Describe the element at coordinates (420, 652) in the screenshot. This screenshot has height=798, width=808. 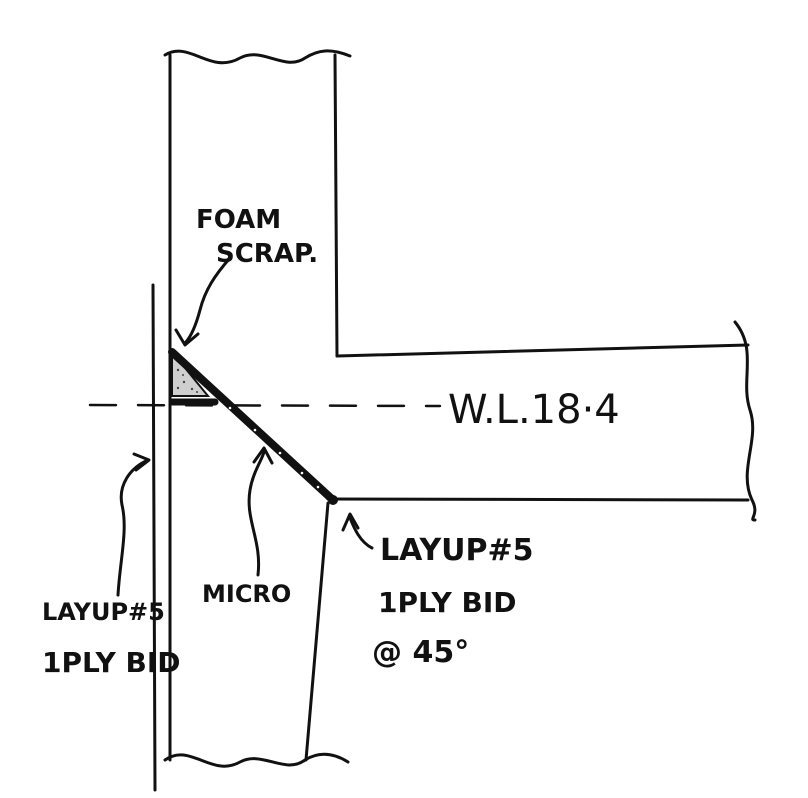
I see `right-layup-label-line3: @ 45°` at that location.